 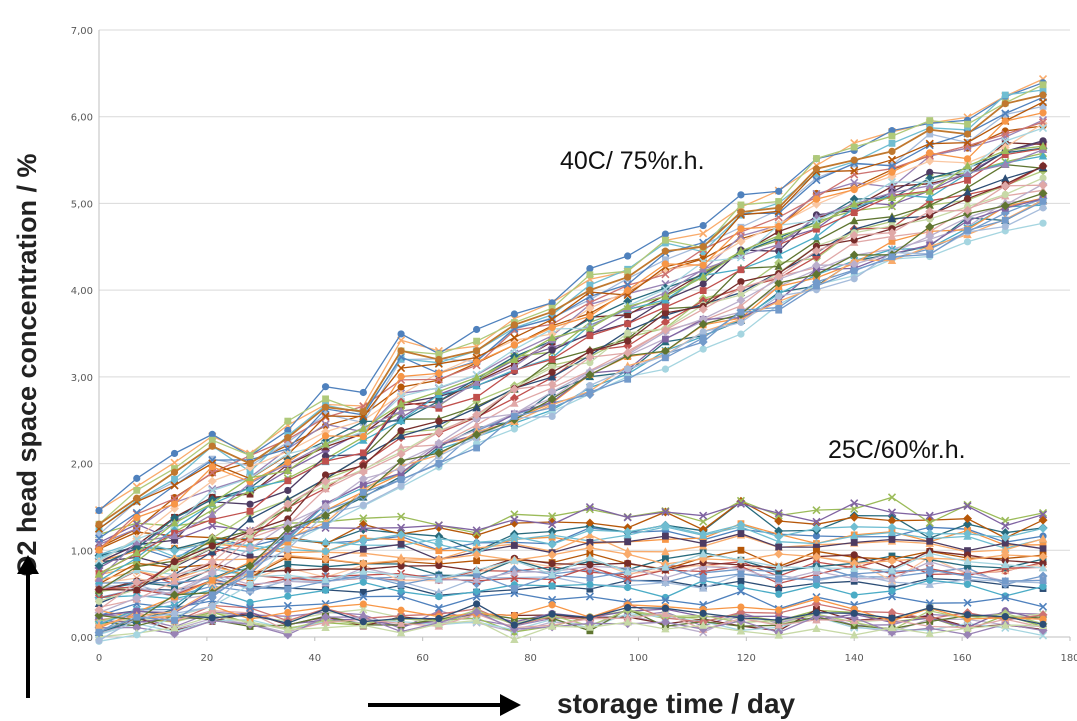 What do you see at coordinates (82, 31) in the screenshot?
I see `y-tick-label: 7,00` at bounding box center [82, 31].